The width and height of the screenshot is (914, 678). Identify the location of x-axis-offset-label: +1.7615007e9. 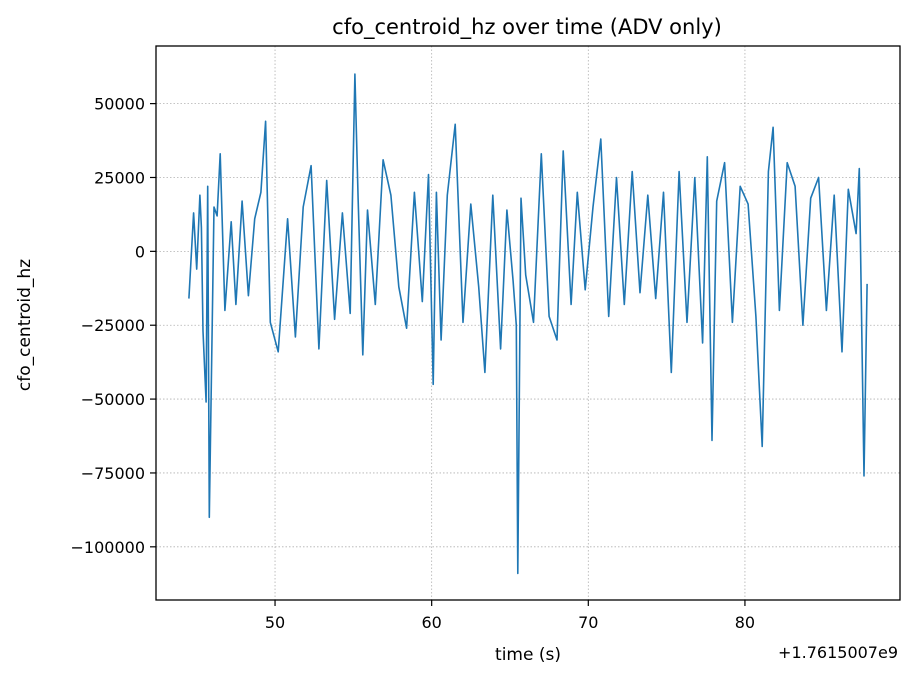
(838, 652).